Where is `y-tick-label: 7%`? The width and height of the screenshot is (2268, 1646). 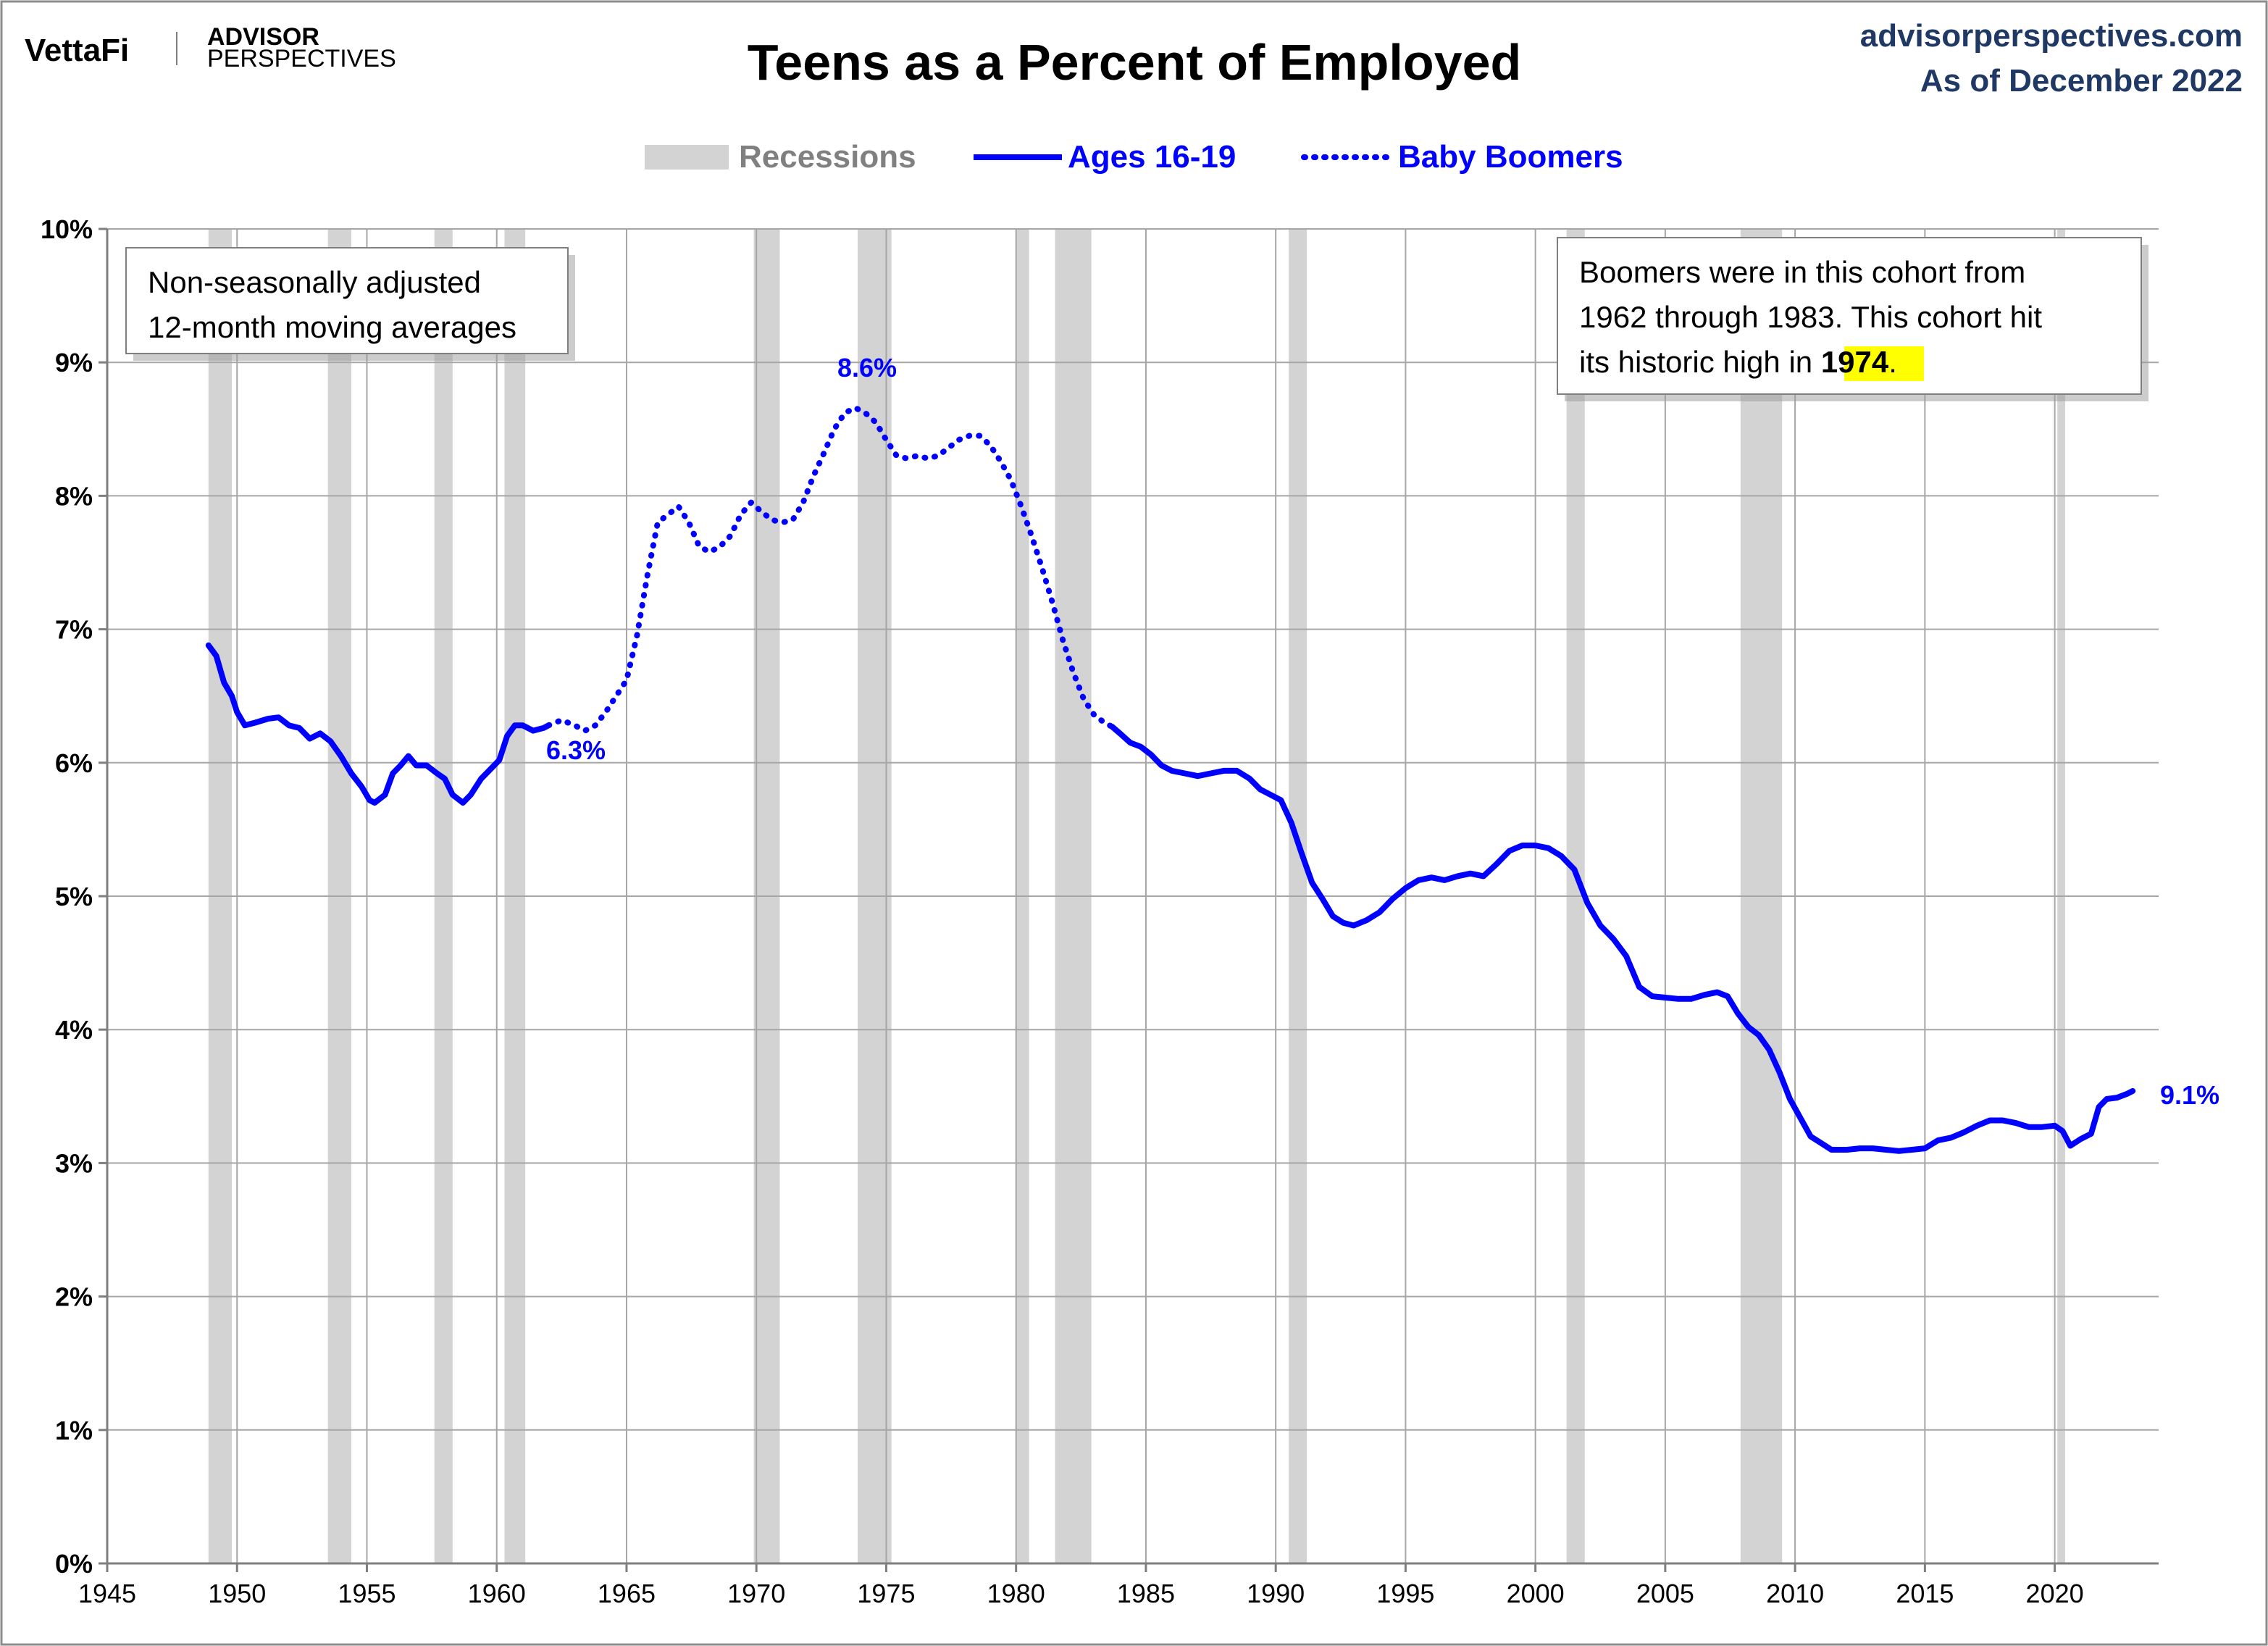
y-tick-label: 7% is located at coordinates (74, 630).